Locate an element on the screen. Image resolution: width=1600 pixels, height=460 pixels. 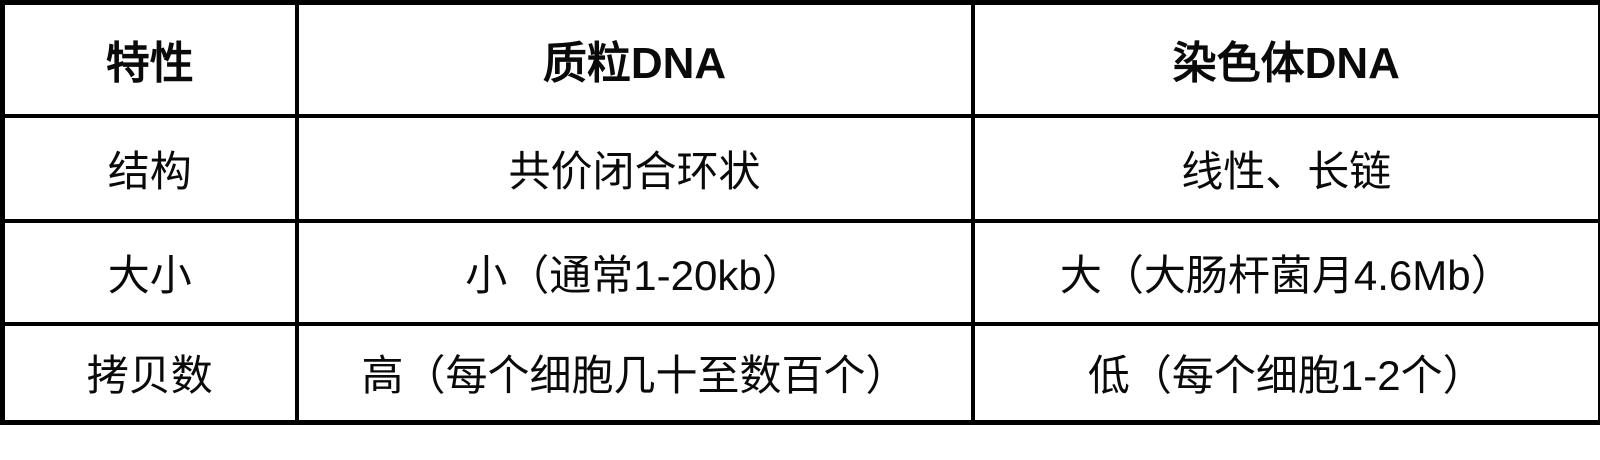
row-label-size: 大小 is located at coordinates (149, 272).